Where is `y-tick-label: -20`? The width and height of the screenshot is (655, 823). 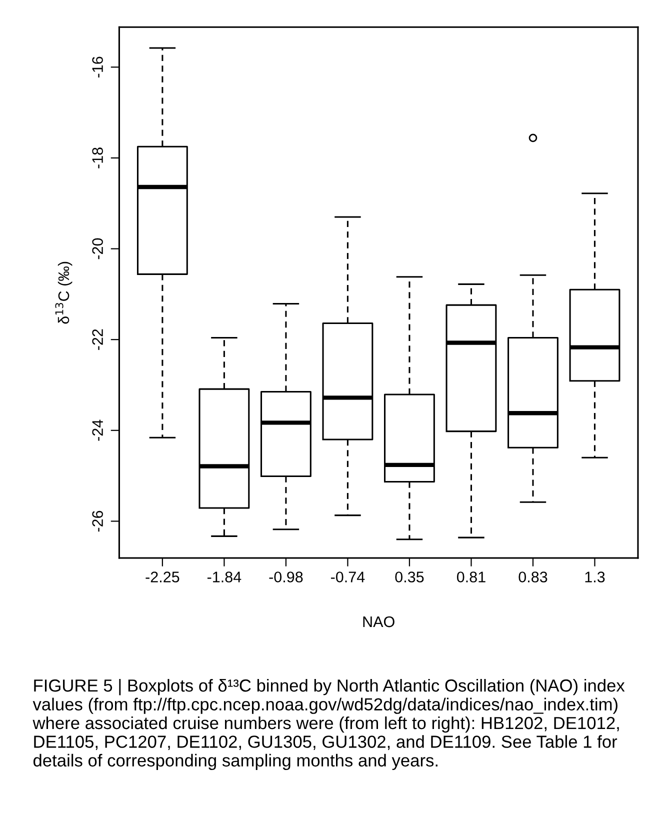
y-tick-label: -20 is located at coordinates (97, 249).